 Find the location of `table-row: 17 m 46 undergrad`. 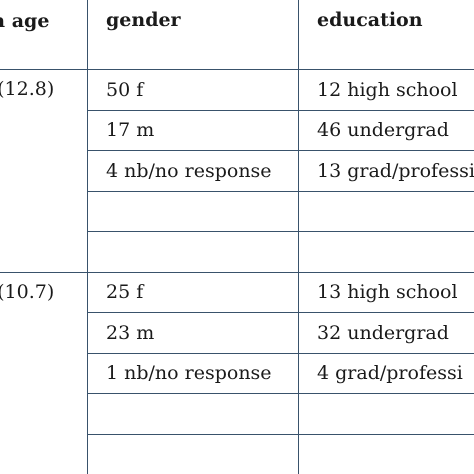

table-row: 17 m 46 undergrad is located at coordinates (237, 130).